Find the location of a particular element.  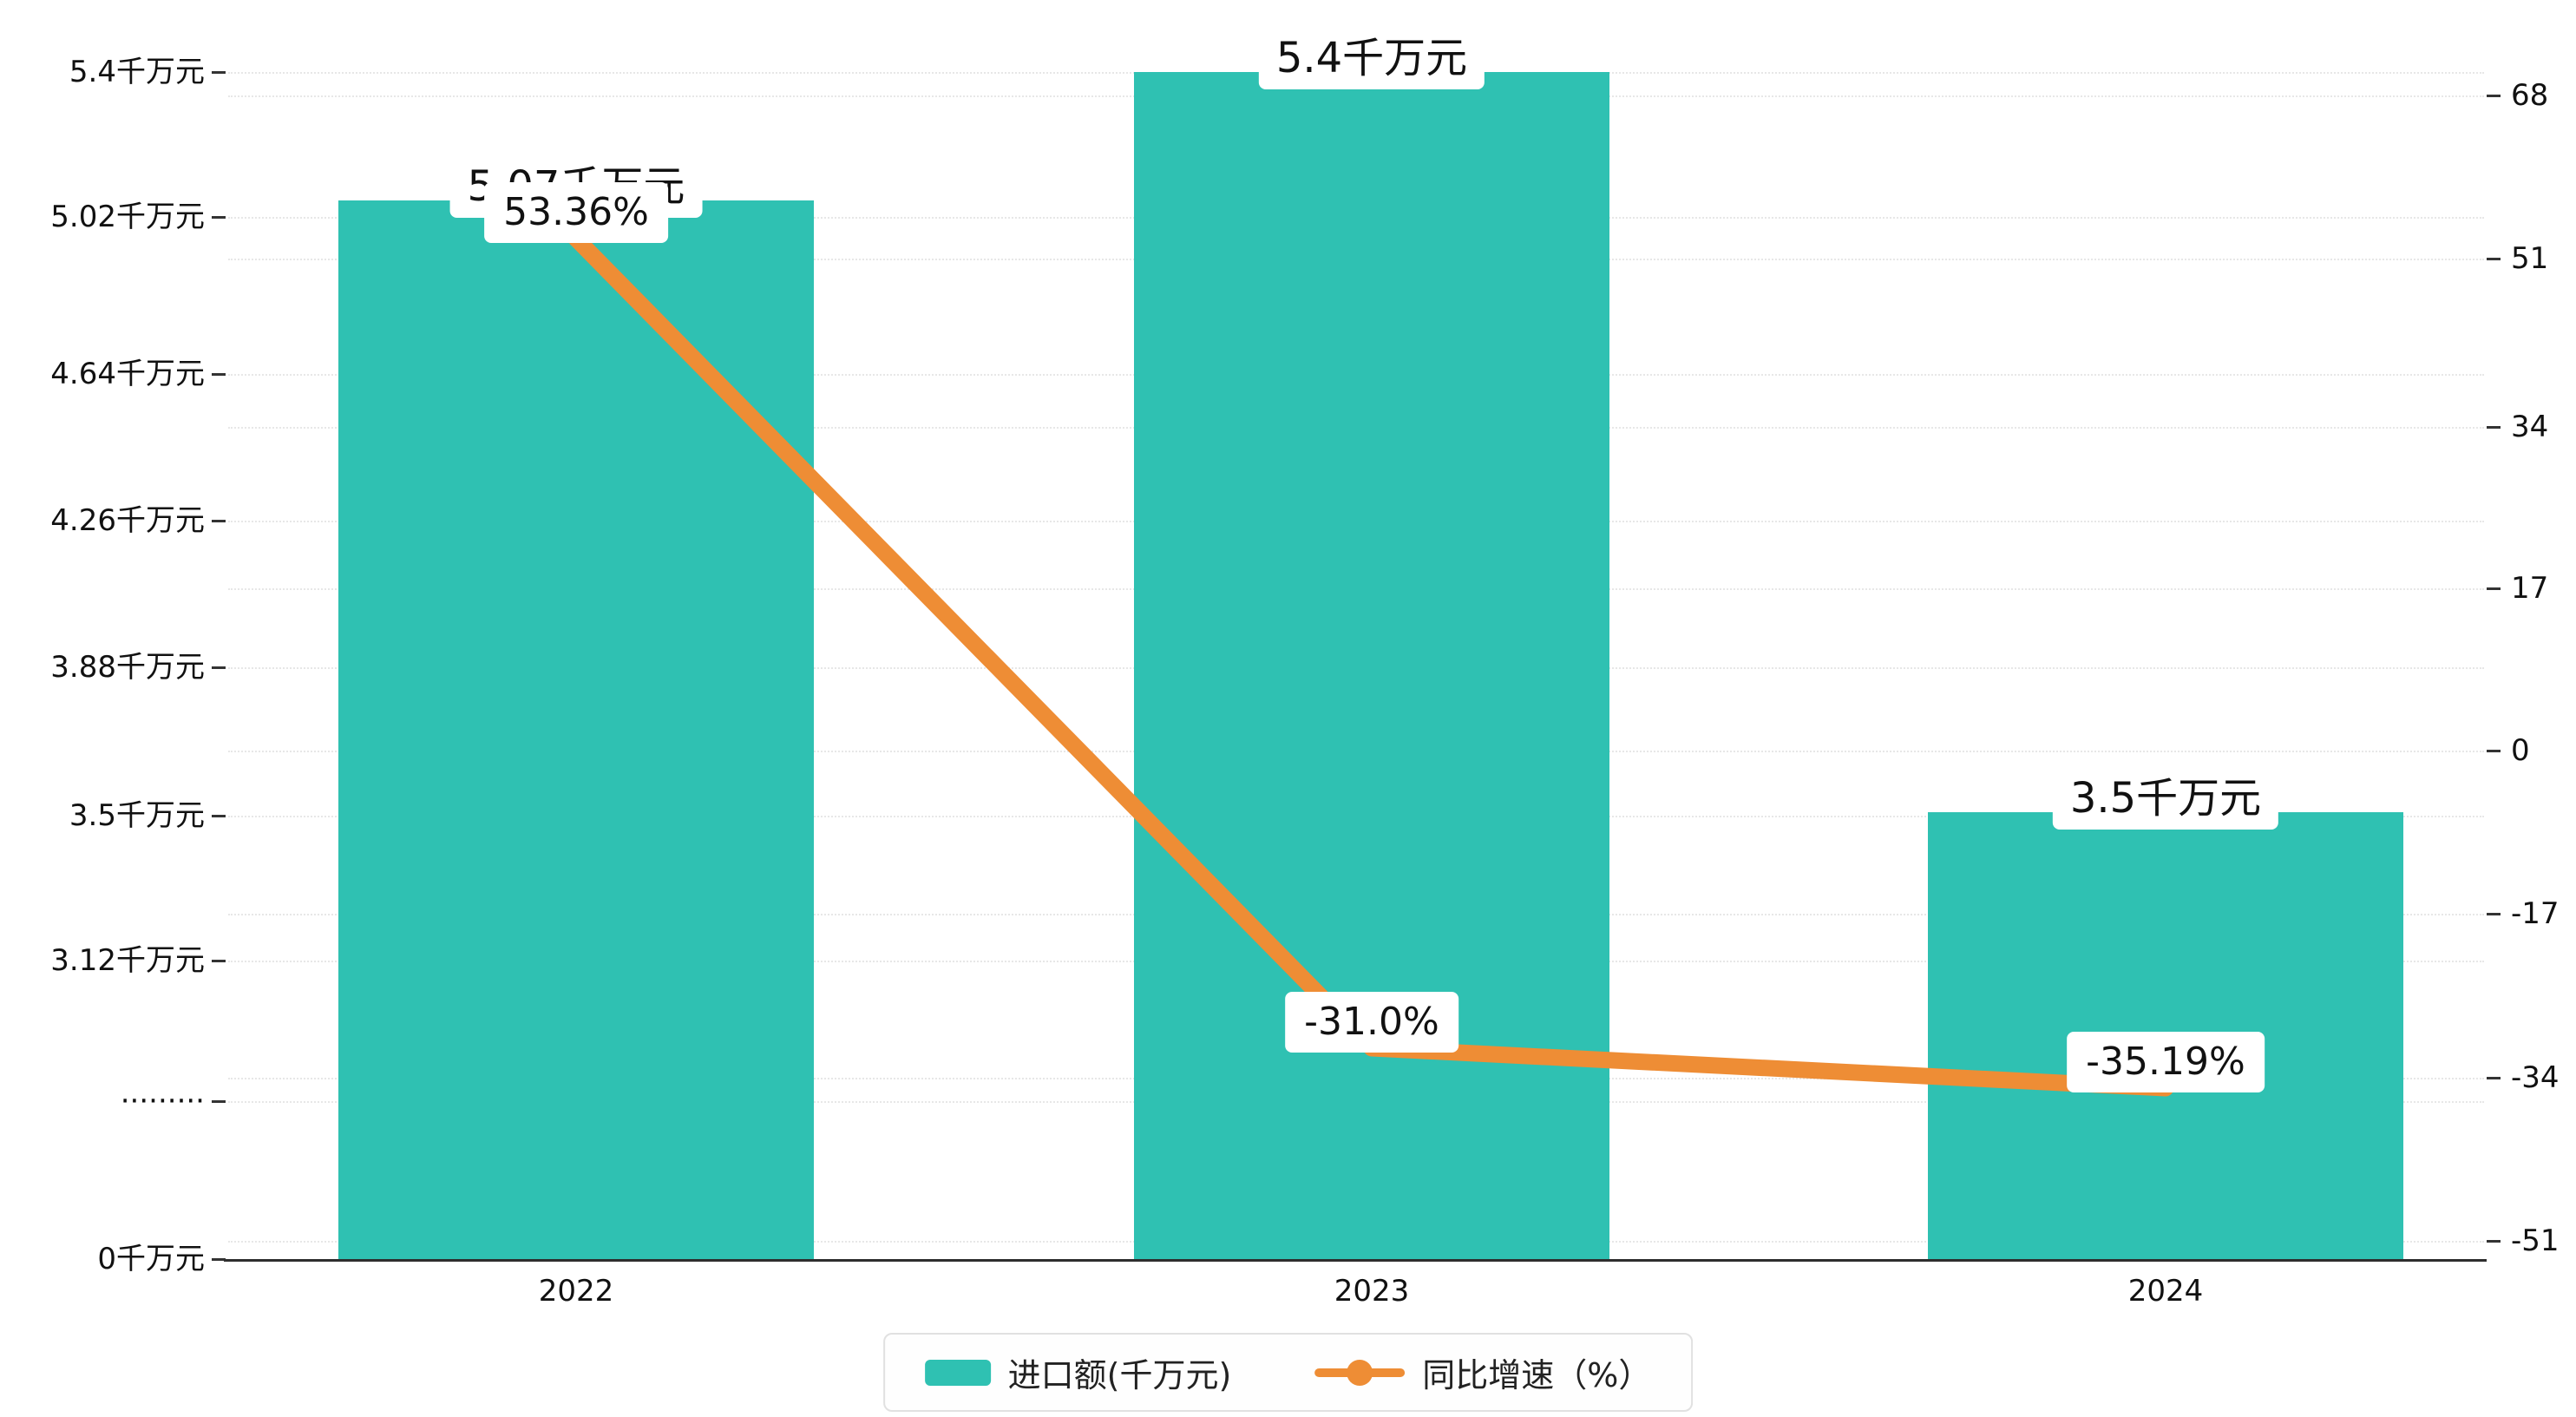

line-series-marker is located at coordinates (1360, 1372).